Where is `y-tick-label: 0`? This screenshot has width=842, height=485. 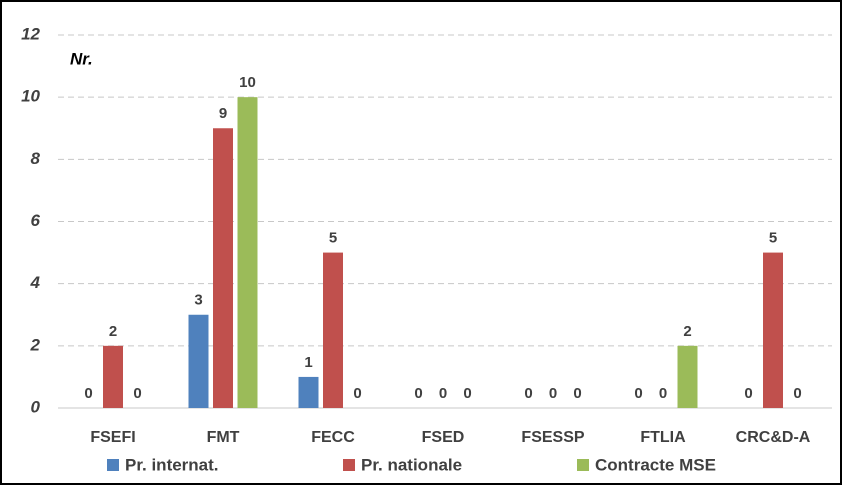 y-tick-label: 0 is located at coordinates (36, 406).